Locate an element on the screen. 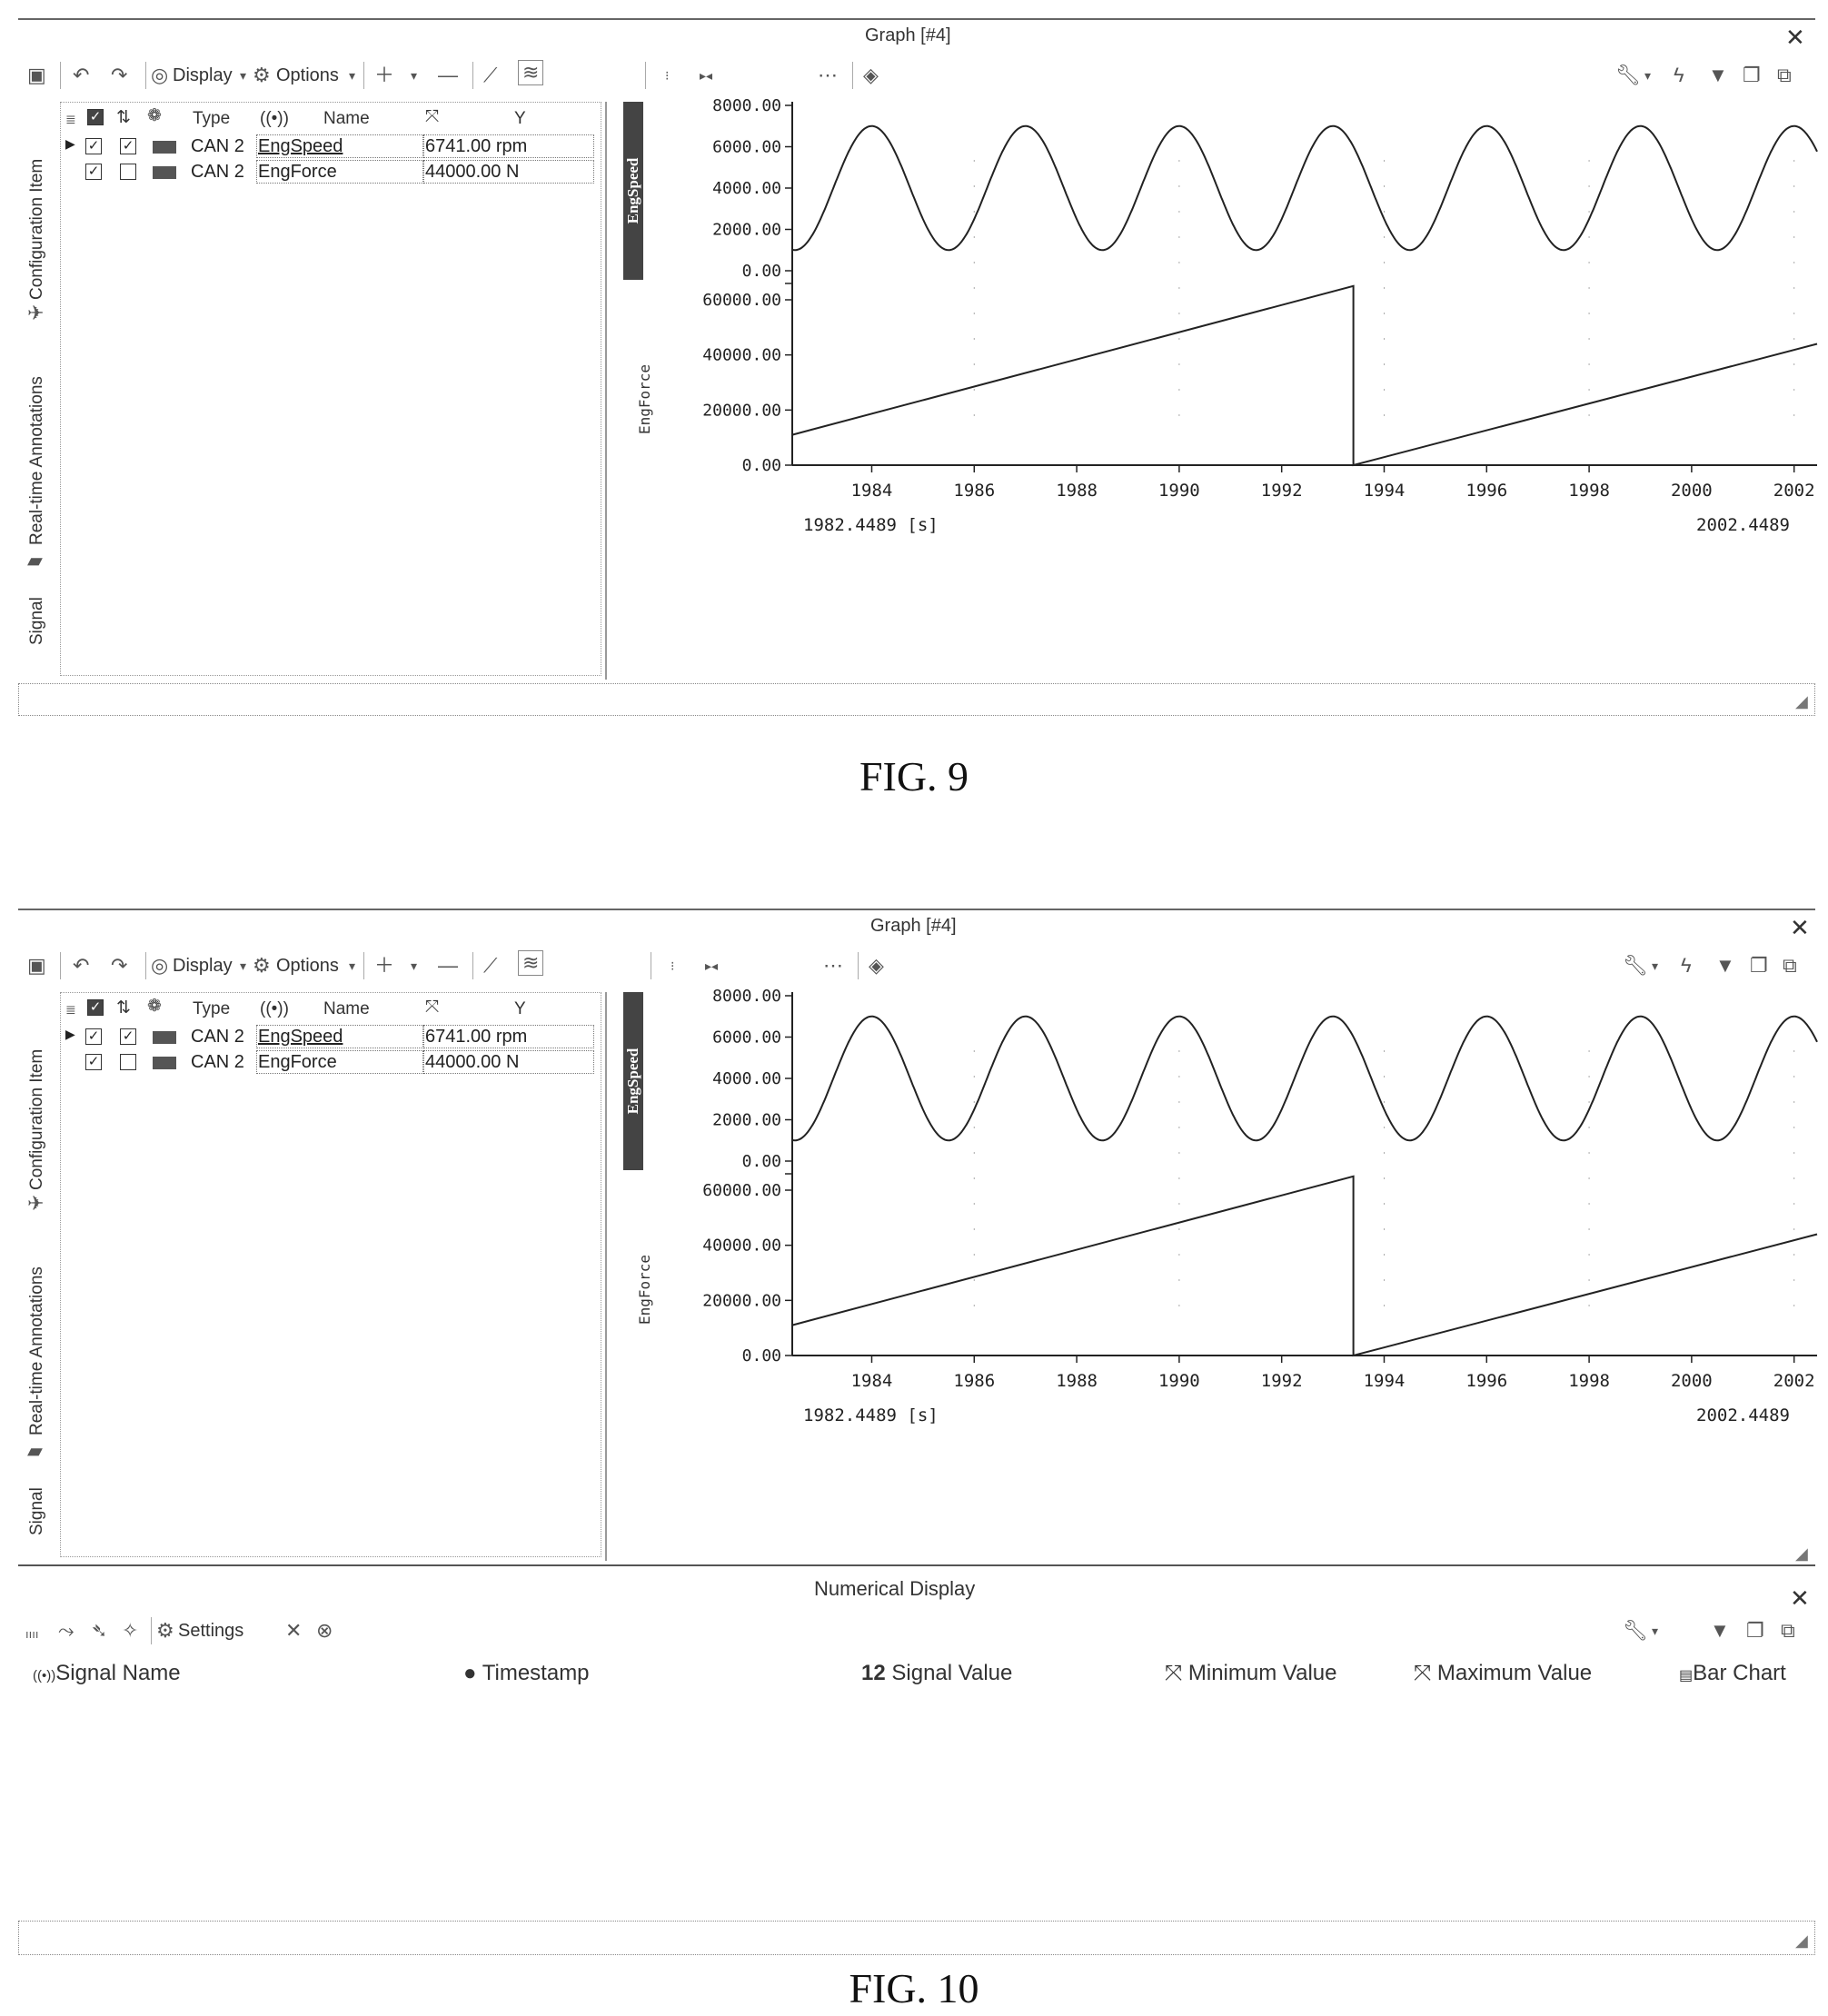 The width and height of the screenshot is (1828, 2016). link-icon: ⤳ is located at coordinates (67, 1630).